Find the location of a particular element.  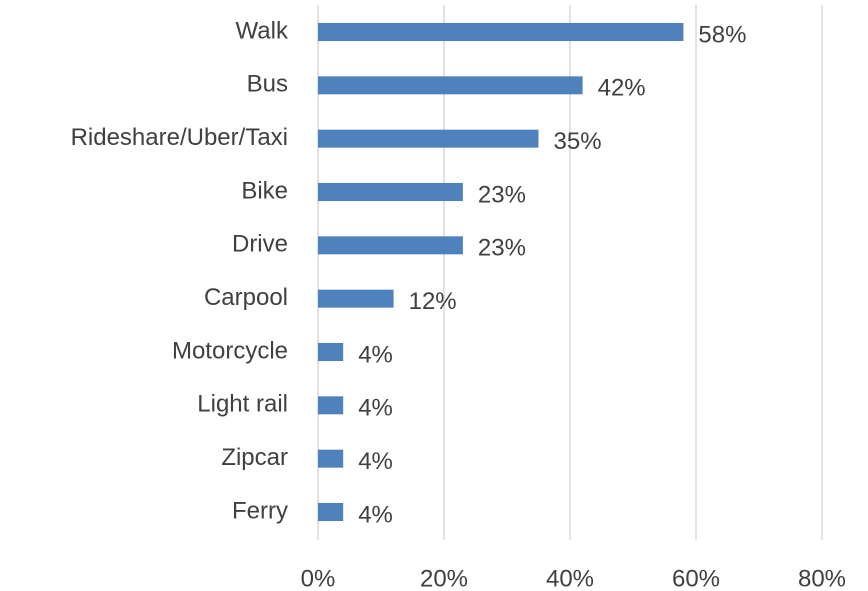

y-tick-label: Walk is located at coordinates (262, 30).